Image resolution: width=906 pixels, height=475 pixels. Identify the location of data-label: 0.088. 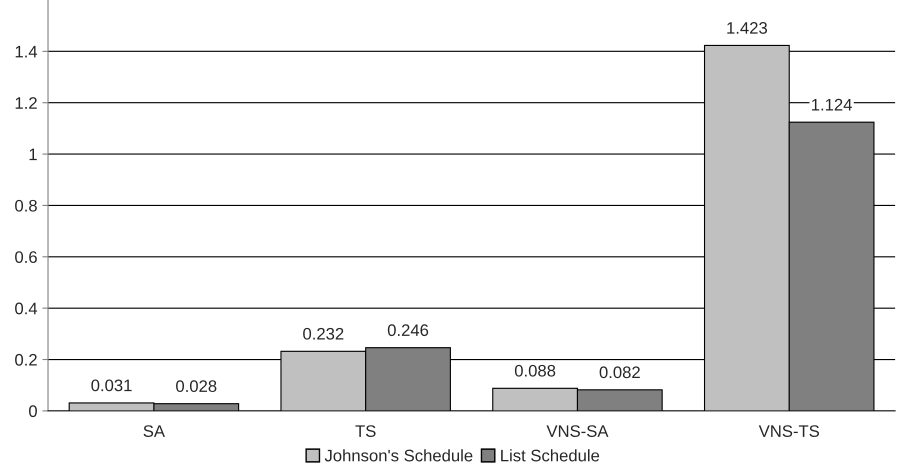
(535, 370).